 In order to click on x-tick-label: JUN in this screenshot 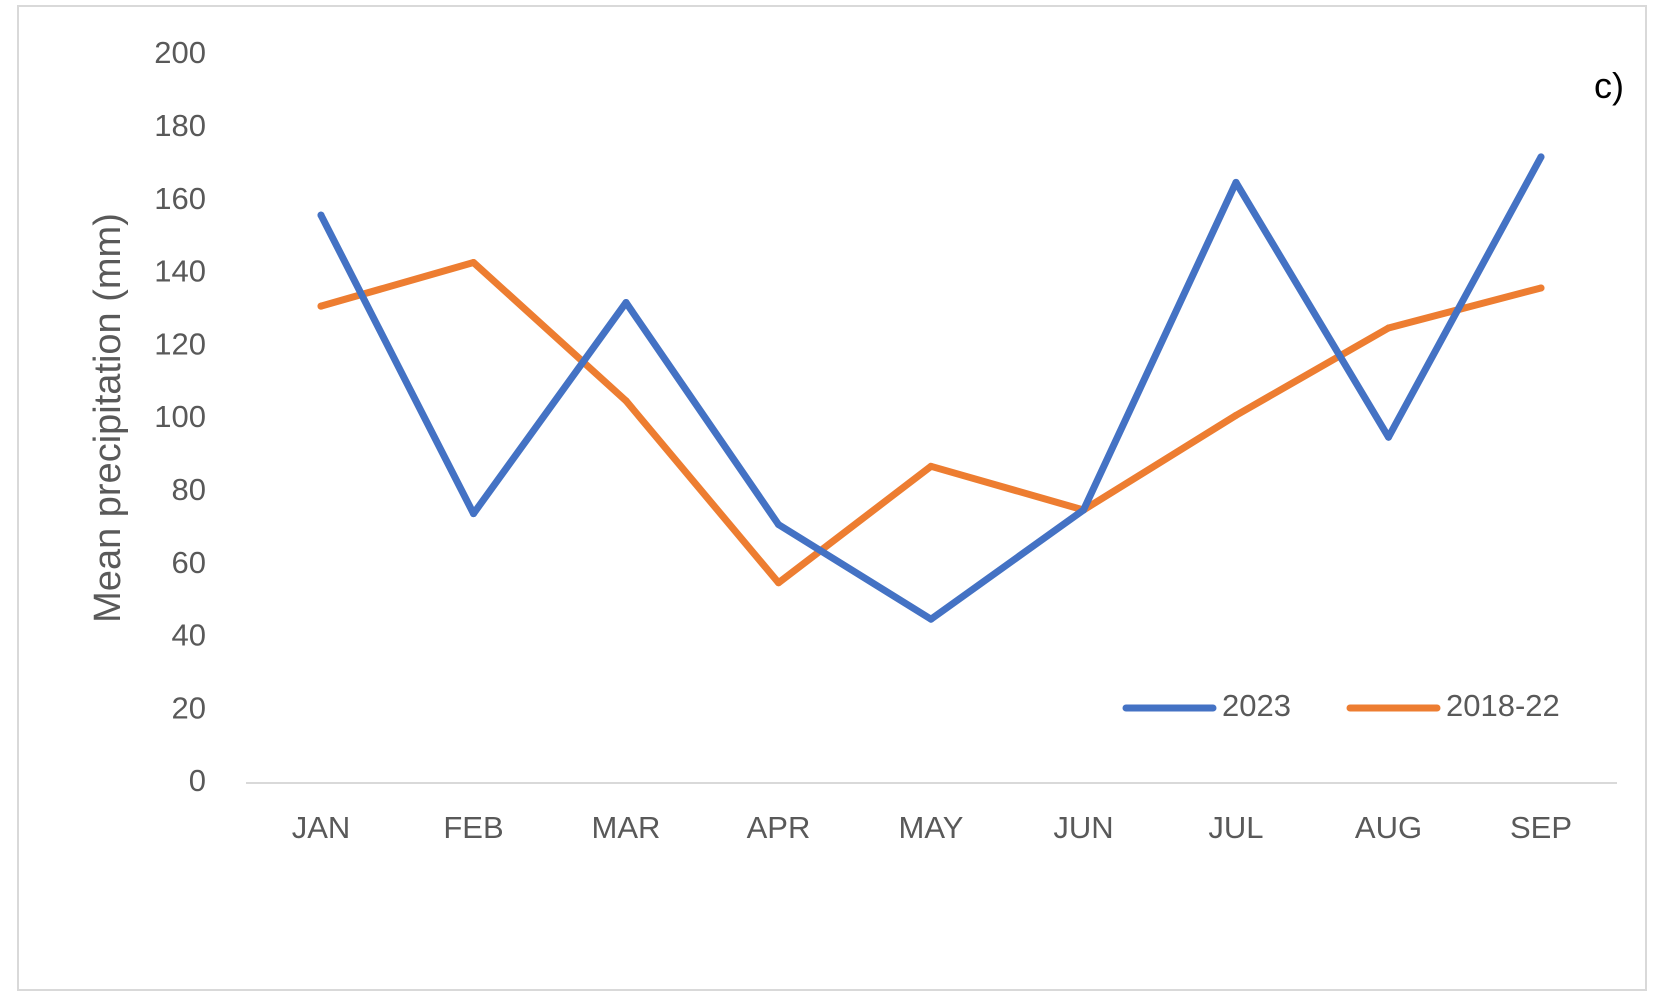, I will do `click(1083, 827)`.